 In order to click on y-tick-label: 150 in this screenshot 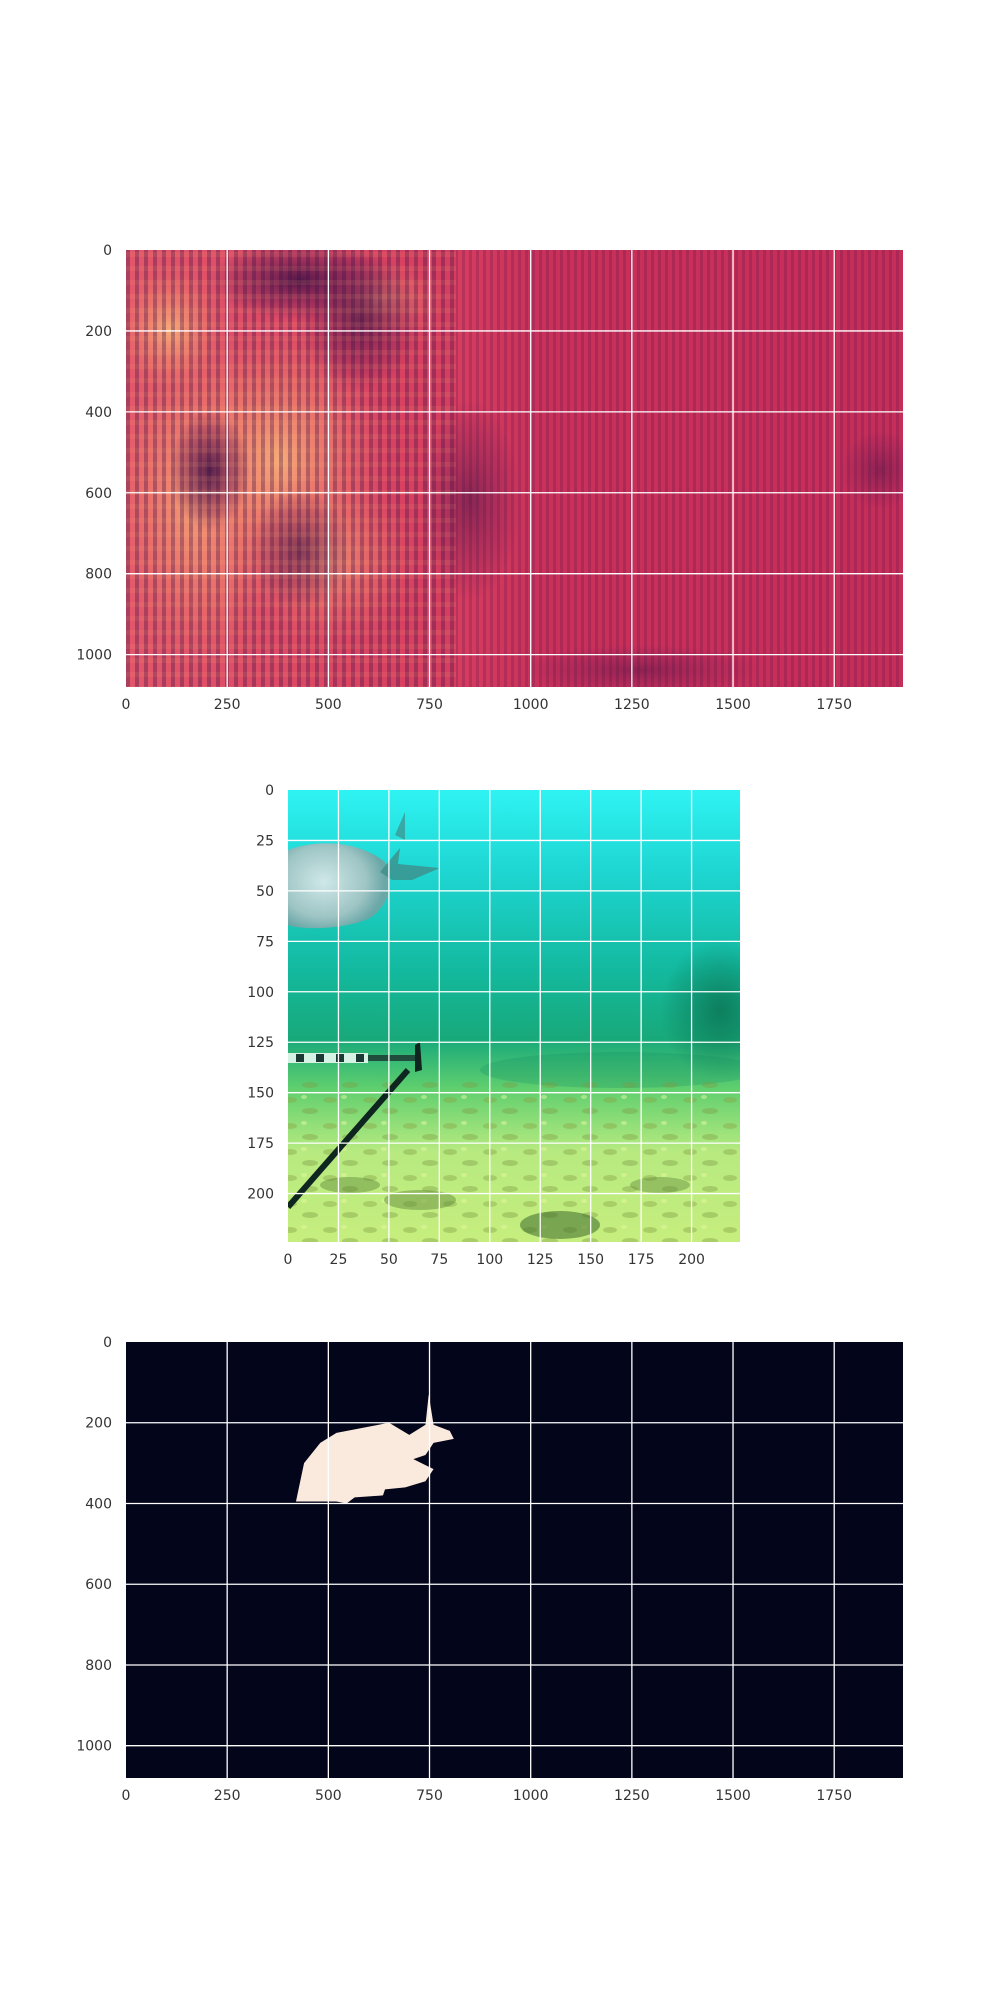, I will do `click(260, 1094)`.